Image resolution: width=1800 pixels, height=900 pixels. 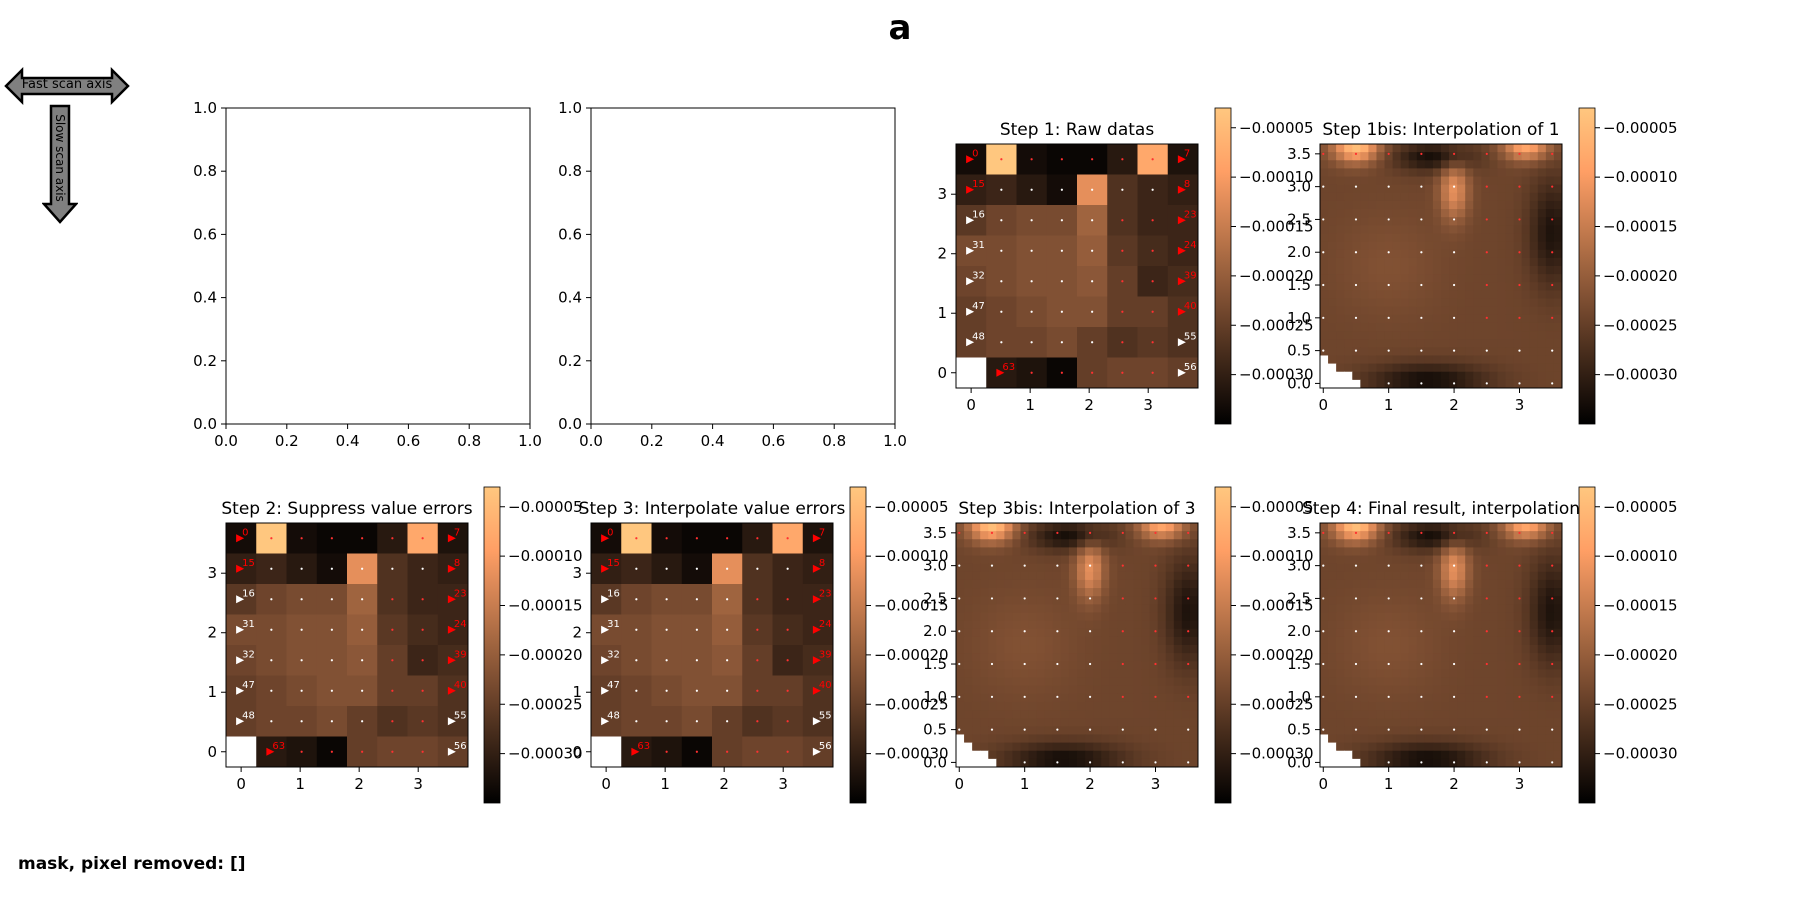 I want to click on x-tick-label: 2, so click(x=1090, y=784).